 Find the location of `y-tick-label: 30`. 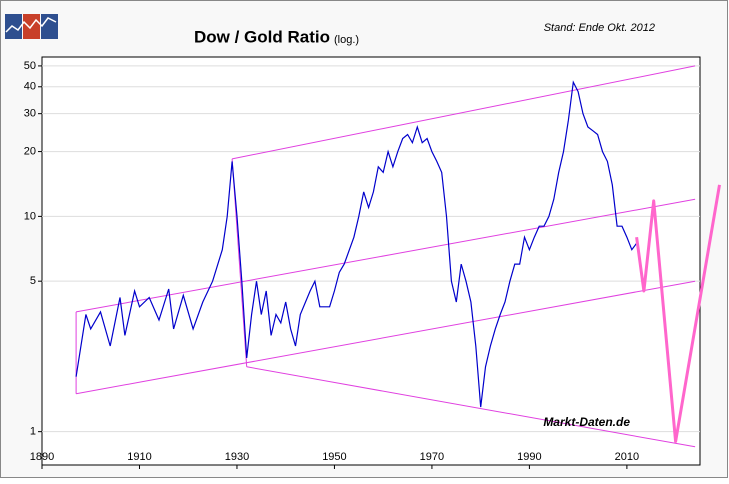

y-tick-label: 30 is located at coordinates (30, 114).